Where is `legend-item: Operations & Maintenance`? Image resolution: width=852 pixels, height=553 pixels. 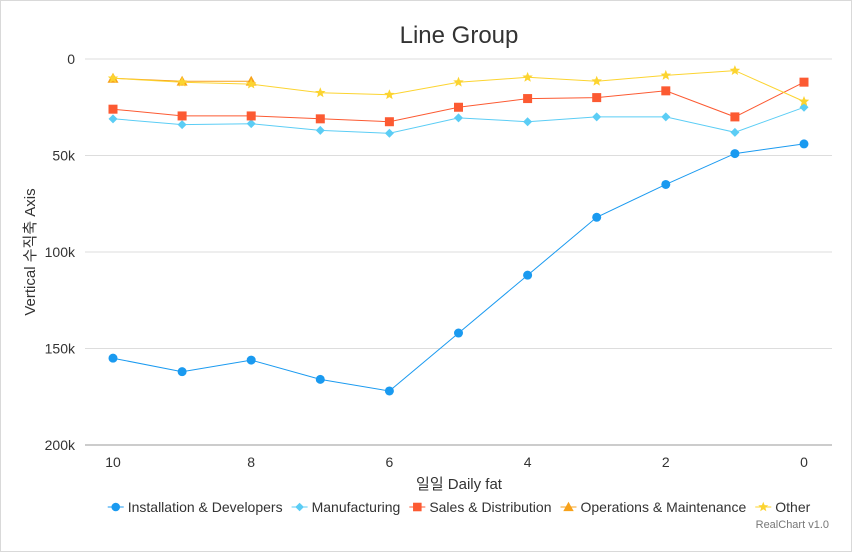 legend-item: Operations & Maintenance is located at coordinates (653, 507).